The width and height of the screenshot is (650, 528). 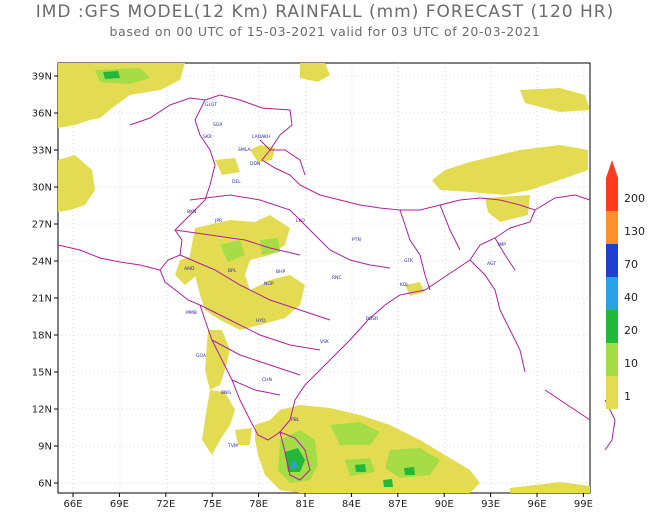 What do you see at coordinates (300, 221) in the screenshot?
I see `city-label: LKO` at bounding box center [300, 221].